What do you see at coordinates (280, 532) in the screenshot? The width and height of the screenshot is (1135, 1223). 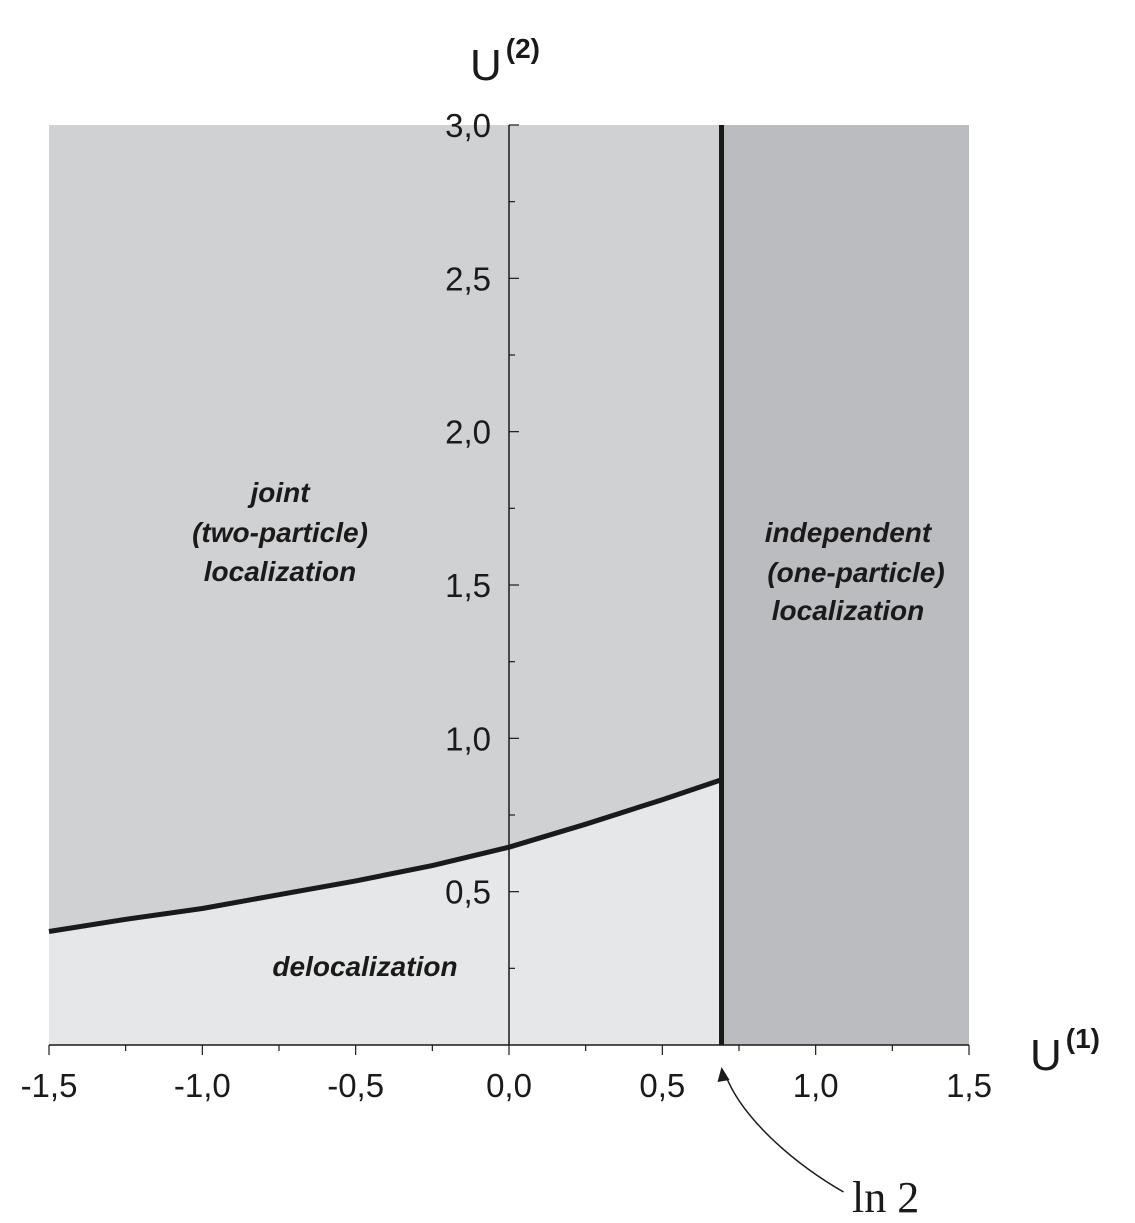 I see `region-label-joint-line-2: (two-particle)` at bounding box center [280, 532].